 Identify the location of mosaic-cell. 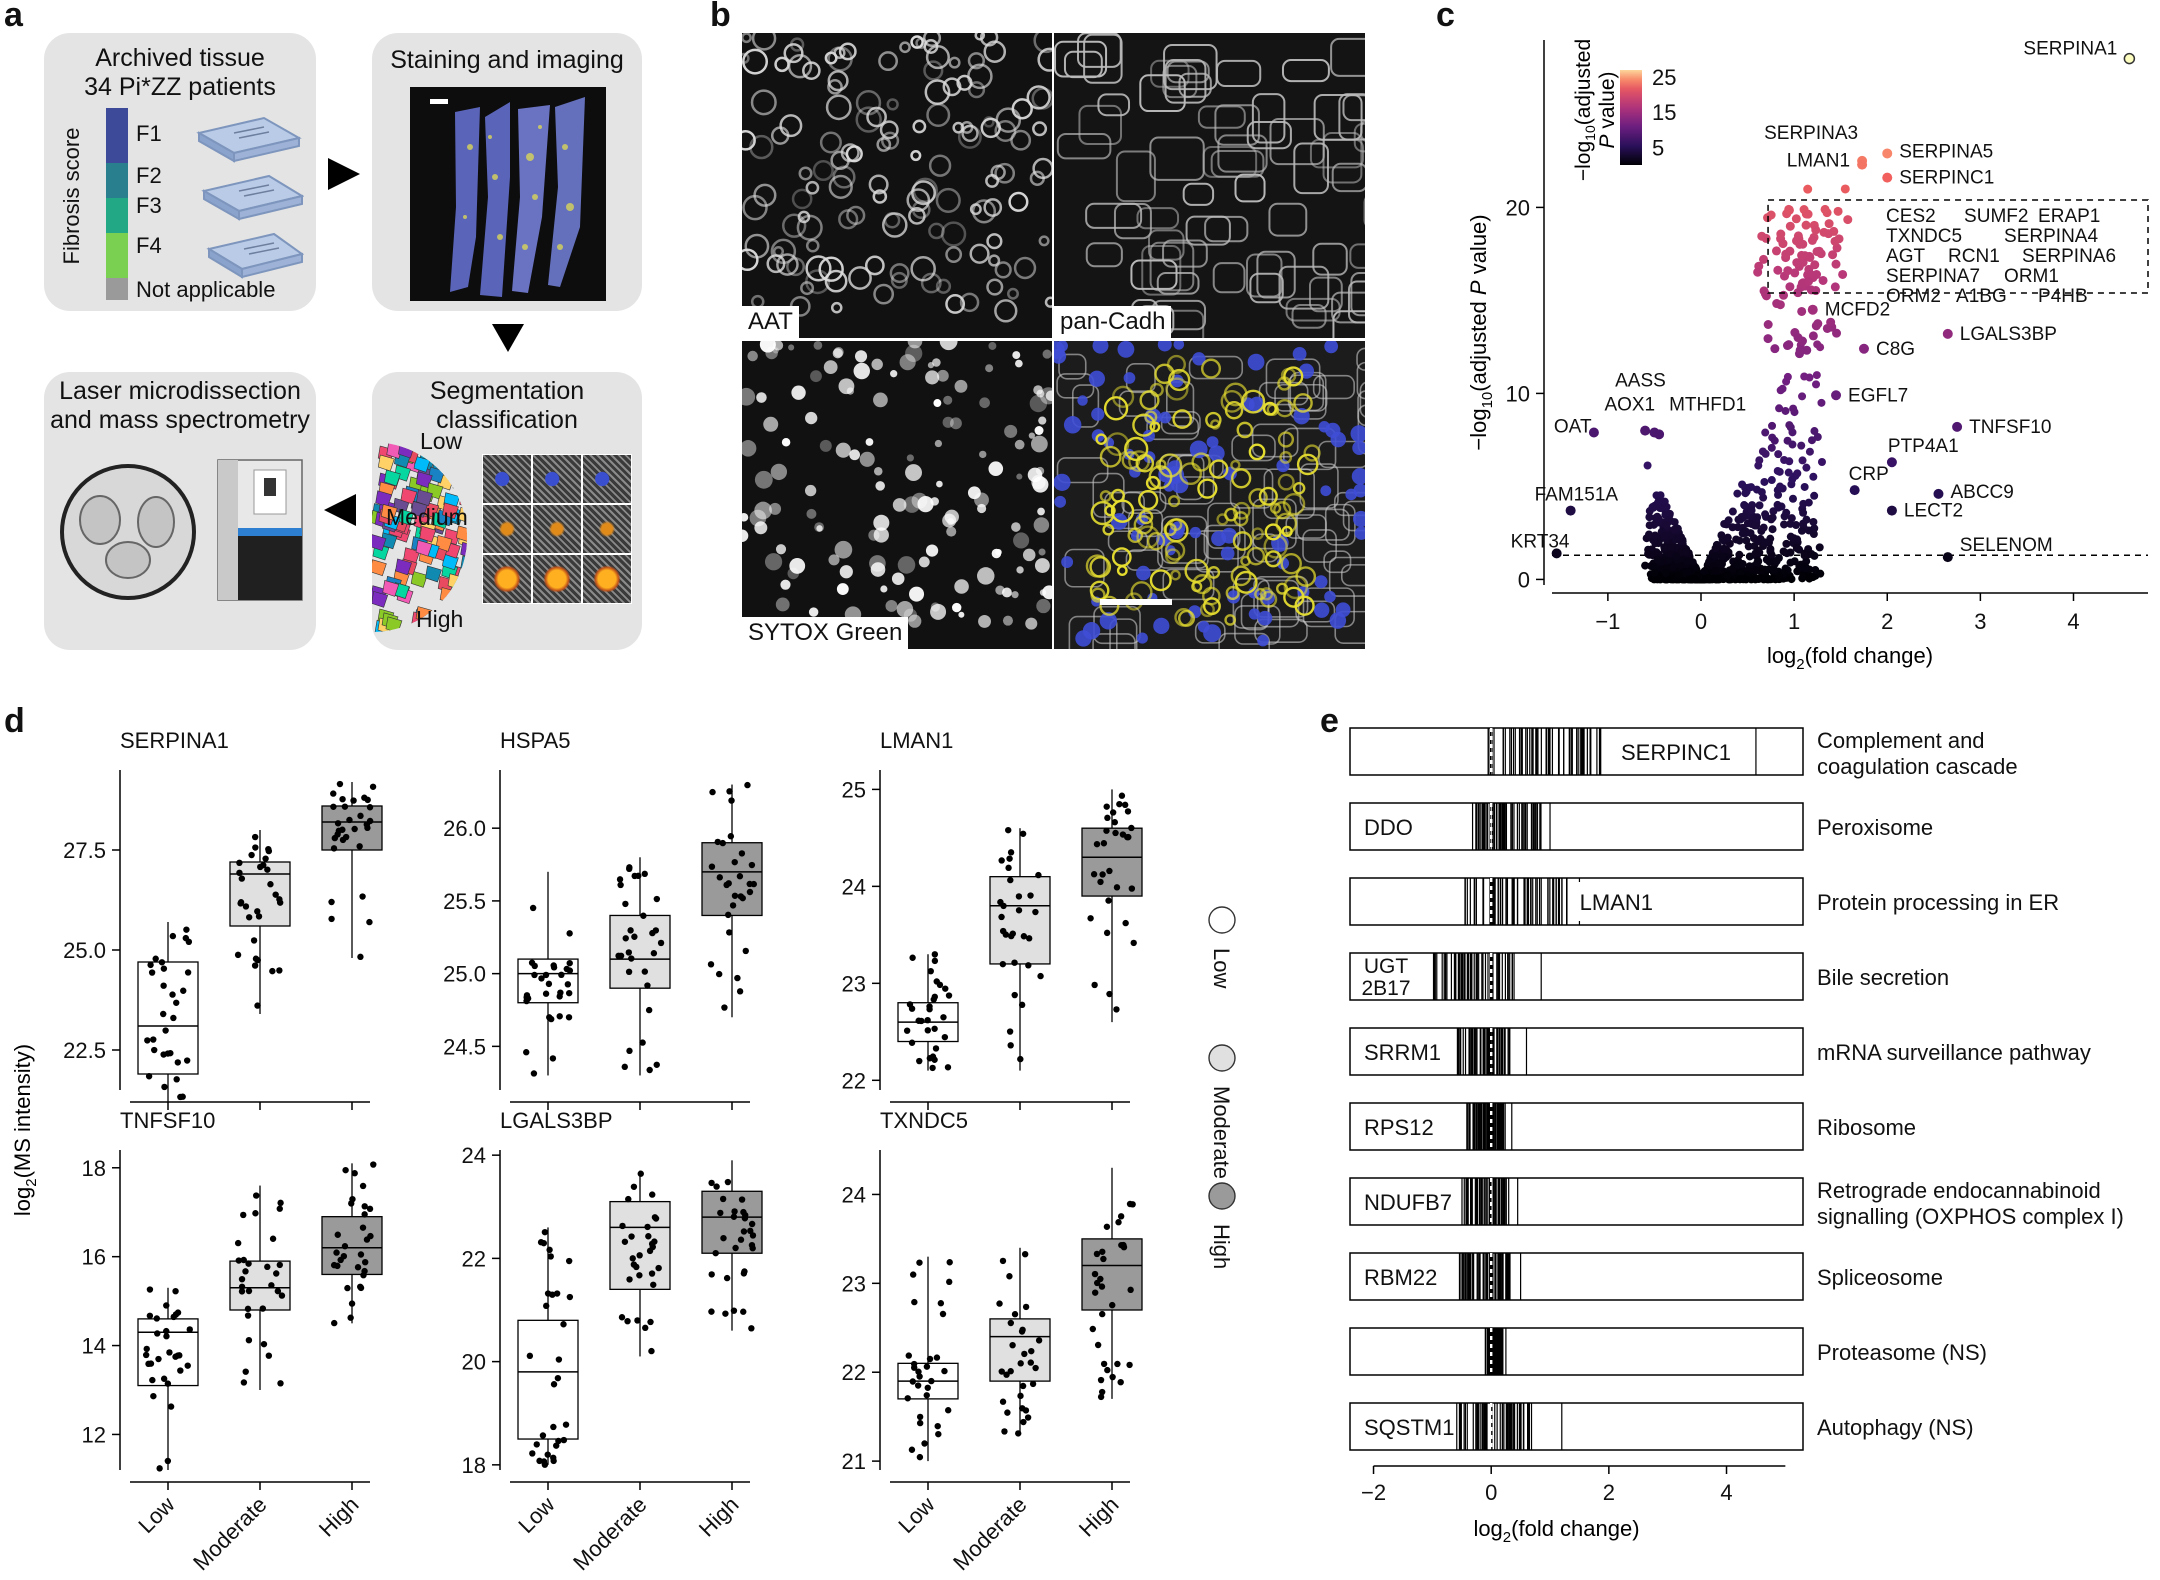
(448, 595).